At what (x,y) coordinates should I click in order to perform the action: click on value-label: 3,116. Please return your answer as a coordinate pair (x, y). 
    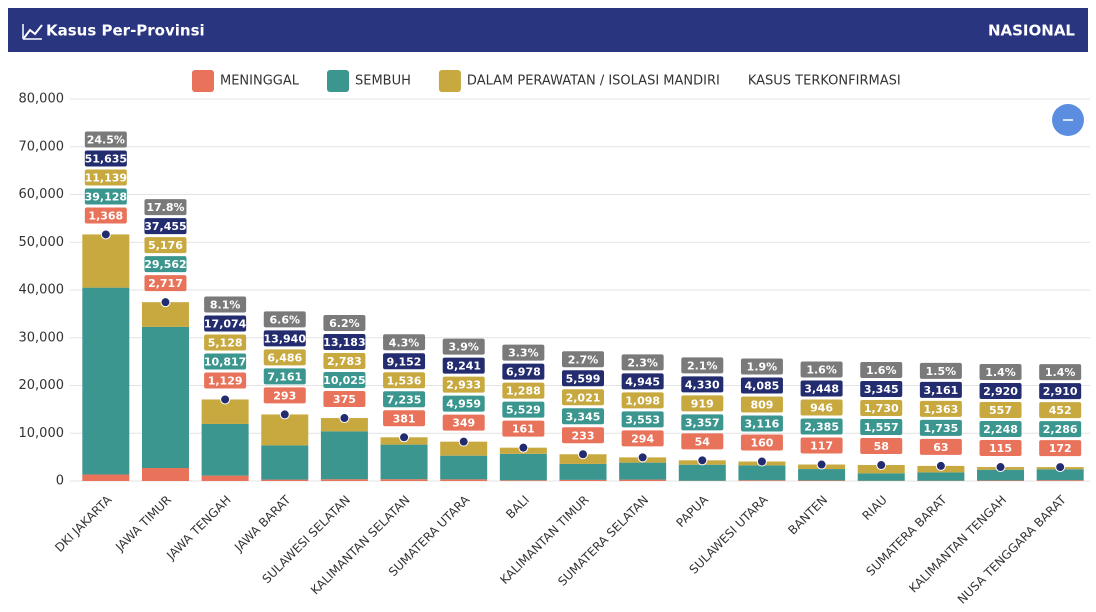
    Looking at the image, I should click on (762, 423).